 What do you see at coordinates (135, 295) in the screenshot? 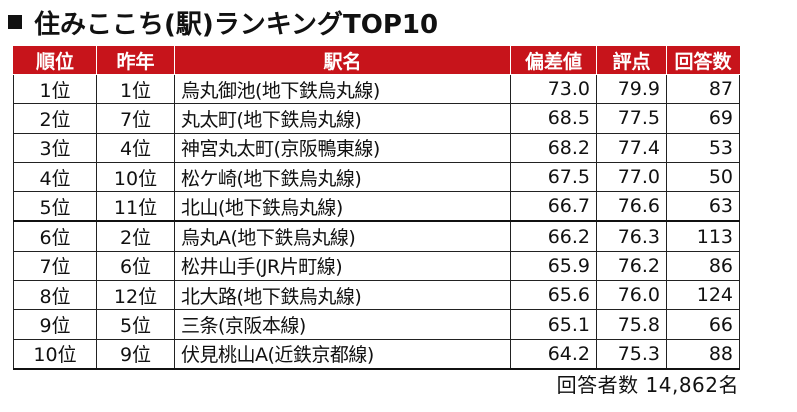
I see `last-year-cell: 12位` at bounding box center [135, 295].